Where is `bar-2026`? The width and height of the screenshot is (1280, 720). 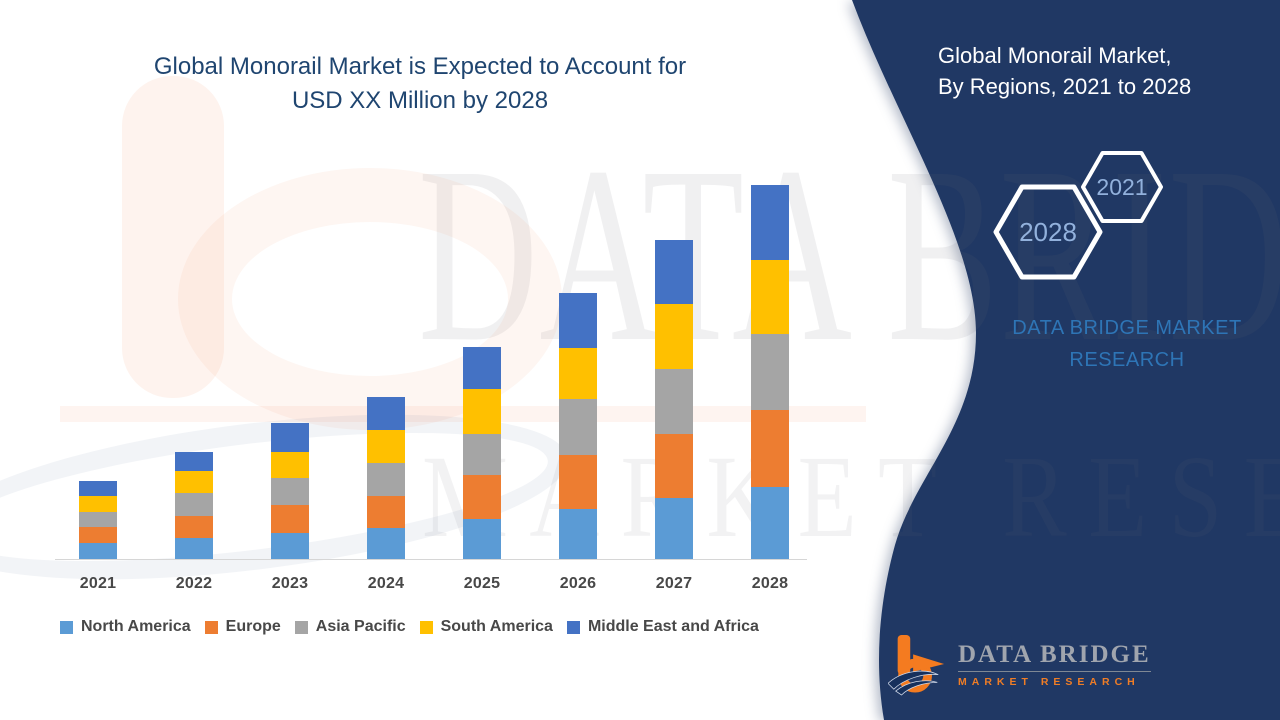 bar-2026 is located at coordinates (578, 426).